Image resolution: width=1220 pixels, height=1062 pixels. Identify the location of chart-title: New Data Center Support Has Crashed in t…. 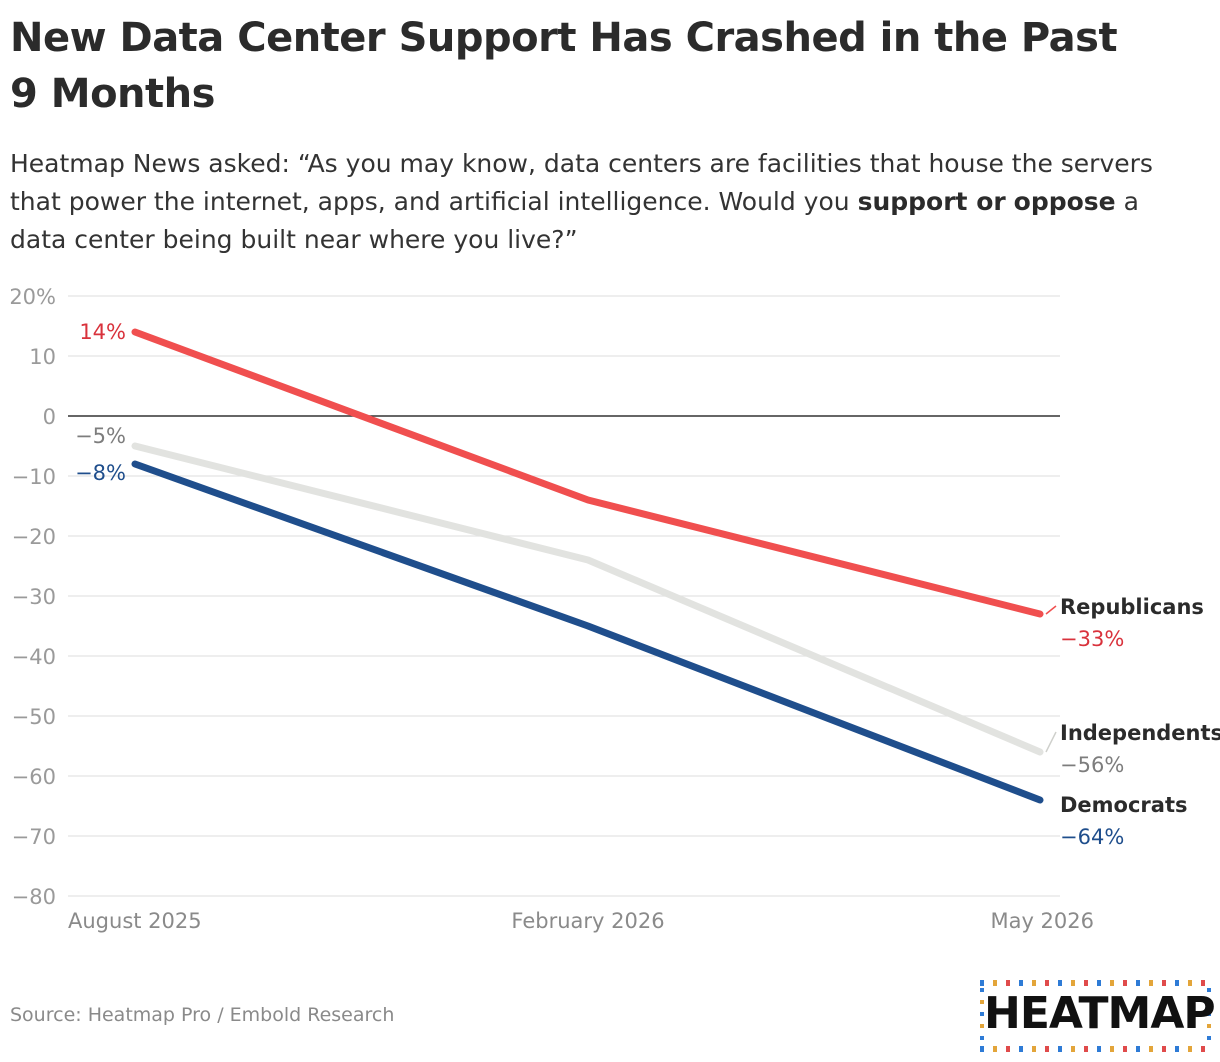
(564, 66).